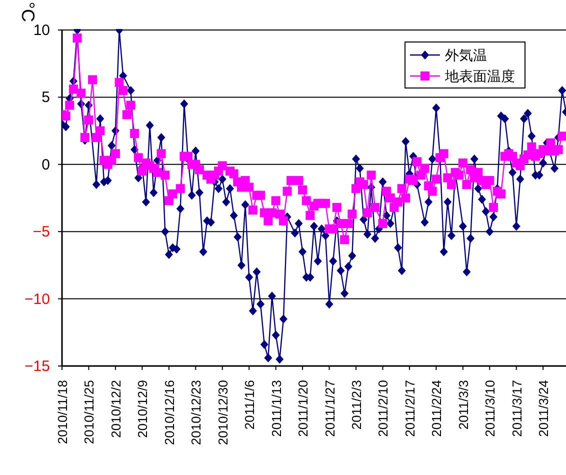  What do you see at coordinates (142, 409) in the screenshot?
I see `x-tick-label: 2010/12/9` at bounding box center [142, 409].